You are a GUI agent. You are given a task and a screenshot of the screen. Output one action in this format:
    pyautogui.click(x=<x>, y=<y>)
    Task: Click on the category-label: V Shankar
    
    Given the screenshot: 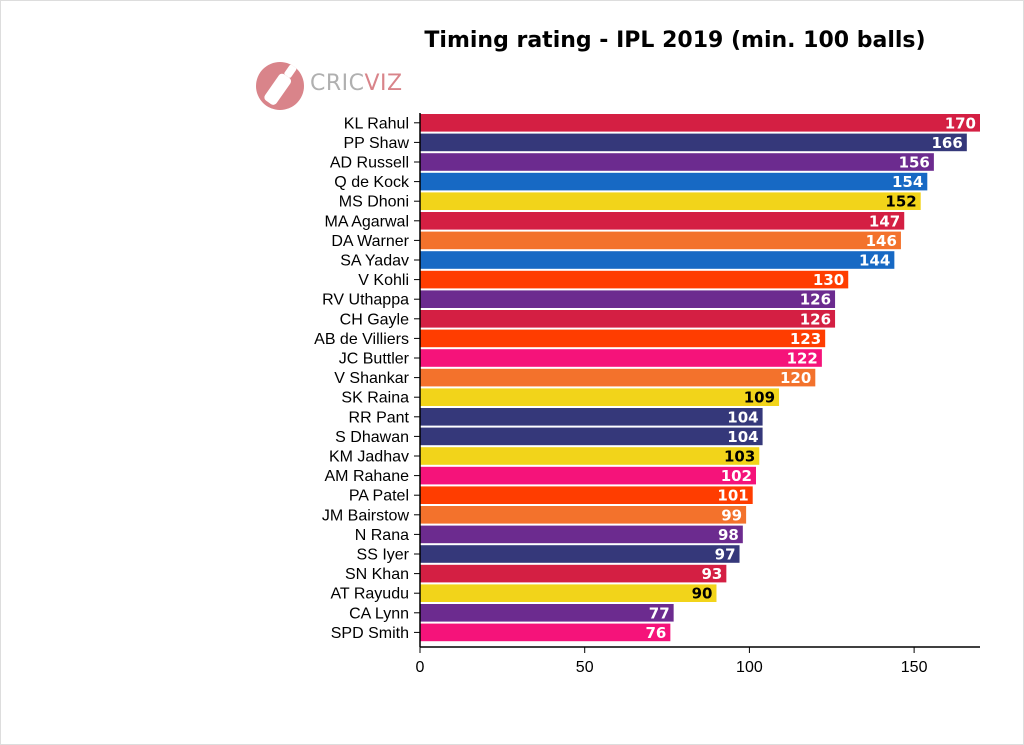 What is the action you would take?
    pyautogui.click(x=371, y=378)
    